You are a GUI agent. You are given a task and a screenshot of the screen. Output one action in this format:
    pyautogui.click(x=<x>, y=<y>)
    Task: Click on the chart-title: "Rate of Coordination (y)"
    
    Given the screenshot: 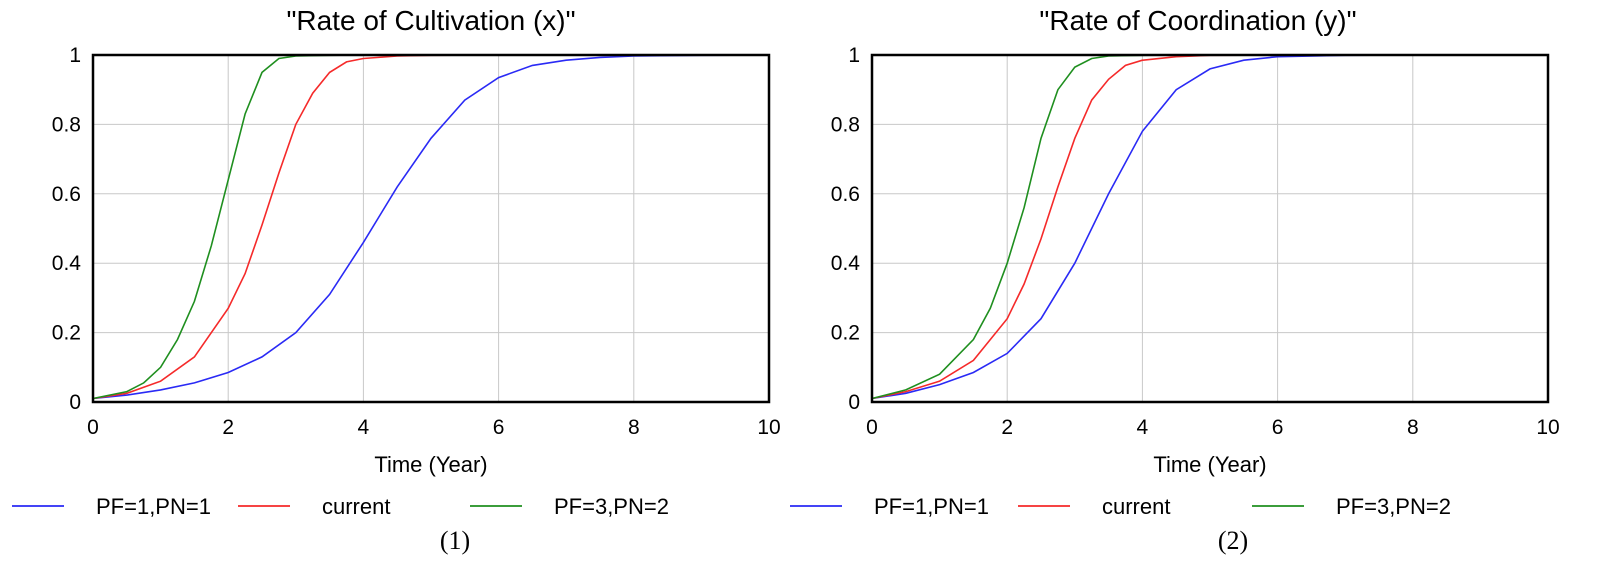 What is the action you would take?
    pyautogui.click(x=1197, y=20)
    